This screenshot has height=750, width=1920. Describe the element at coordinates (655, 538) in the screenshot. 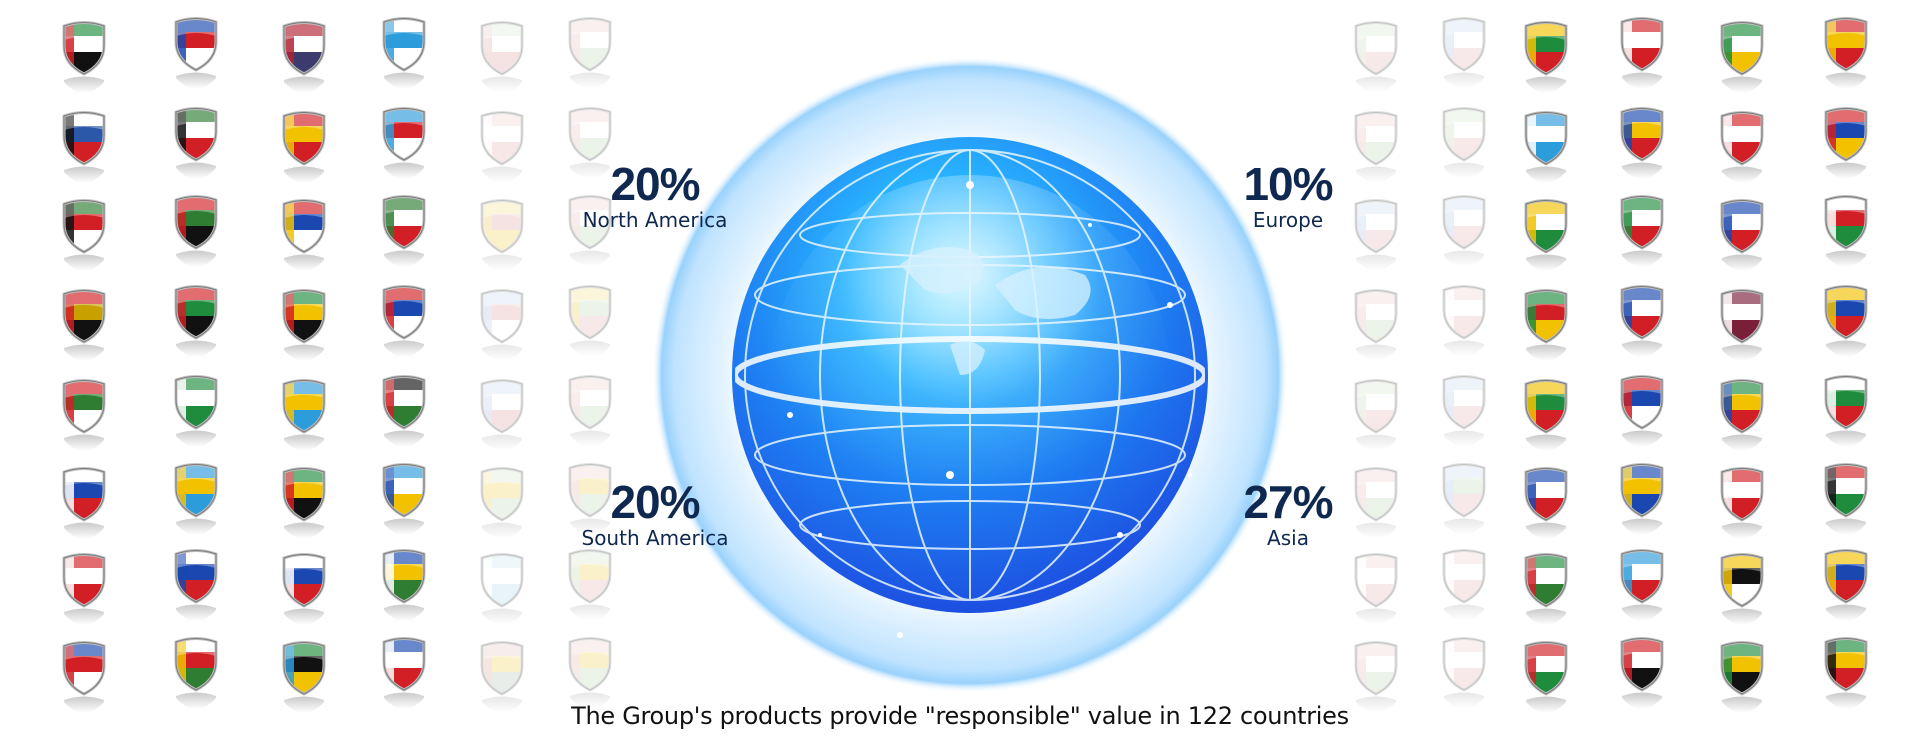

I see `stat-label: South America` at that location.